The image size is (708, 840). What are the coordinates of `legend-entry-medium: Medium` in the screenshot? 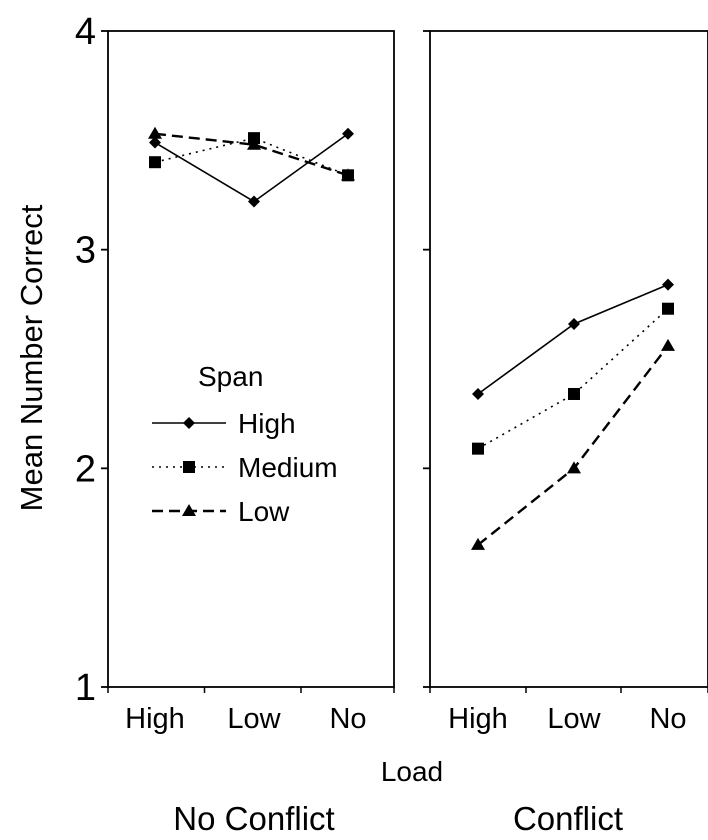 It's located at (245, 467).